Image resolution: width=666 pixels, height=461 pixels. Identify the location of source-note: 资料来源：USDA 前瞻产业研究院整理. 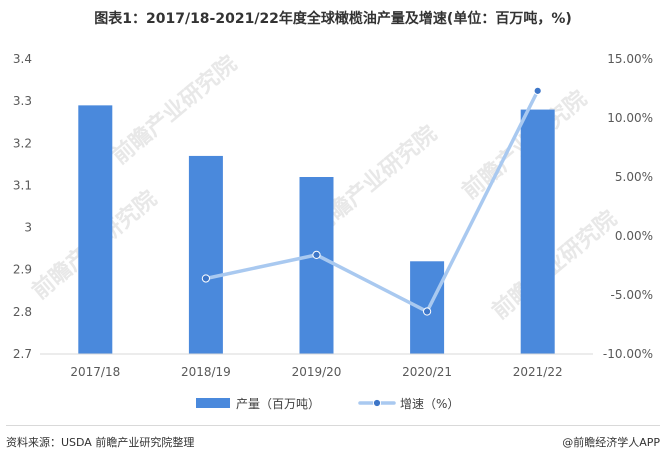
(100, 442).